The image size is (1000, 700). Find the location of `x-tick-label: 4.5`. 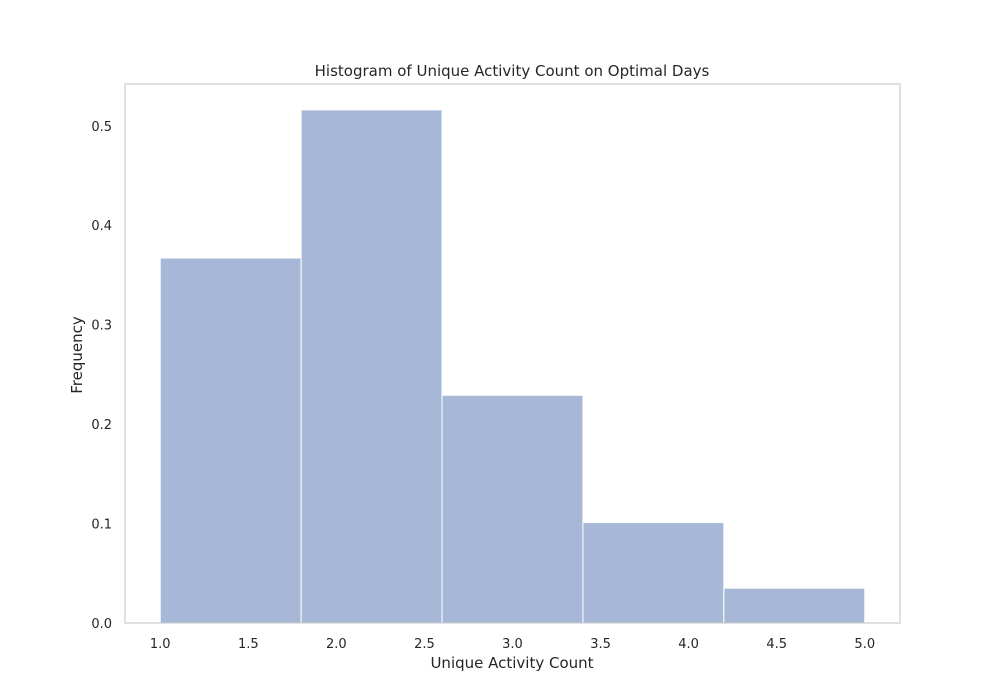

x-tick-label: 4.5 is located at coordinates (776, 644).